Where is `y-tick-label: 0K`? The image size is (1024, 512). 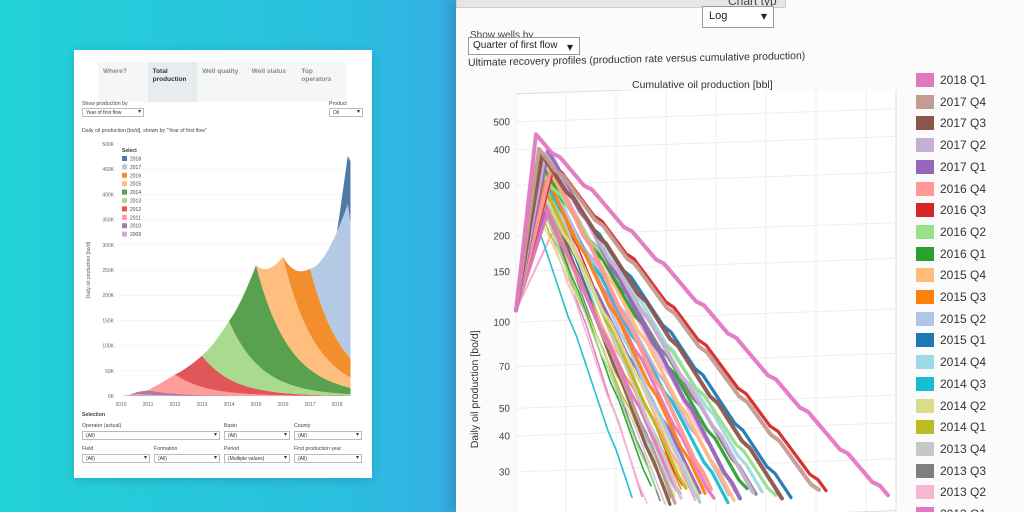
y-tick-label: 0K is located at coordinates (111, 397).